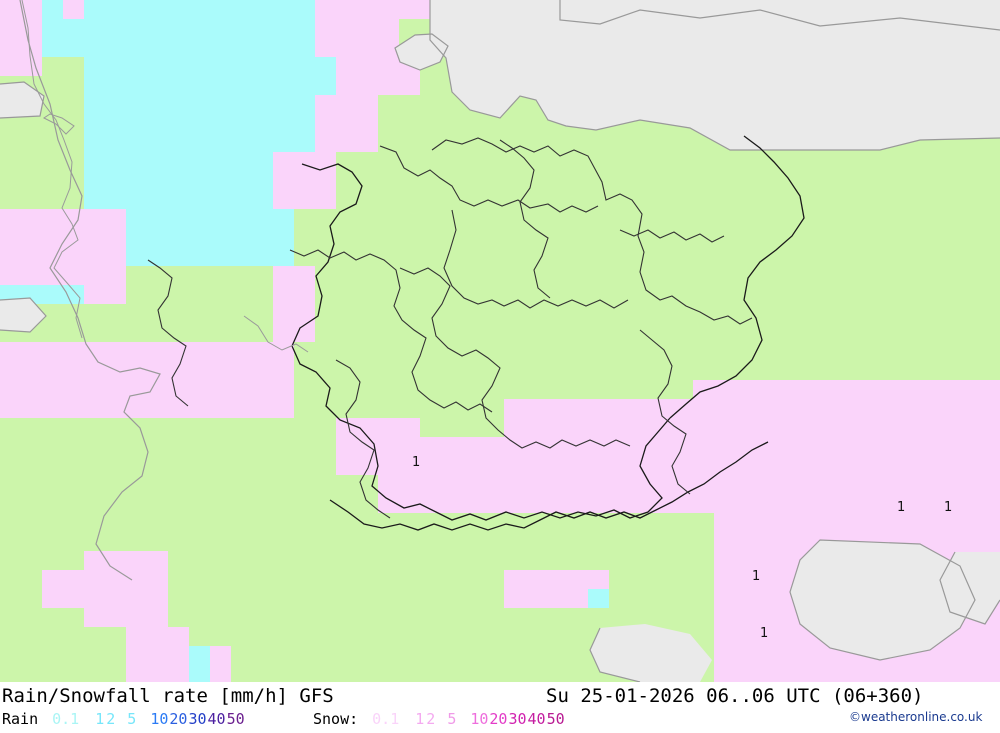 The image size is (1000, 733). I want to click on rain-legend: Rain 0.1 1 2 5 1020304050, so click(123, 719).